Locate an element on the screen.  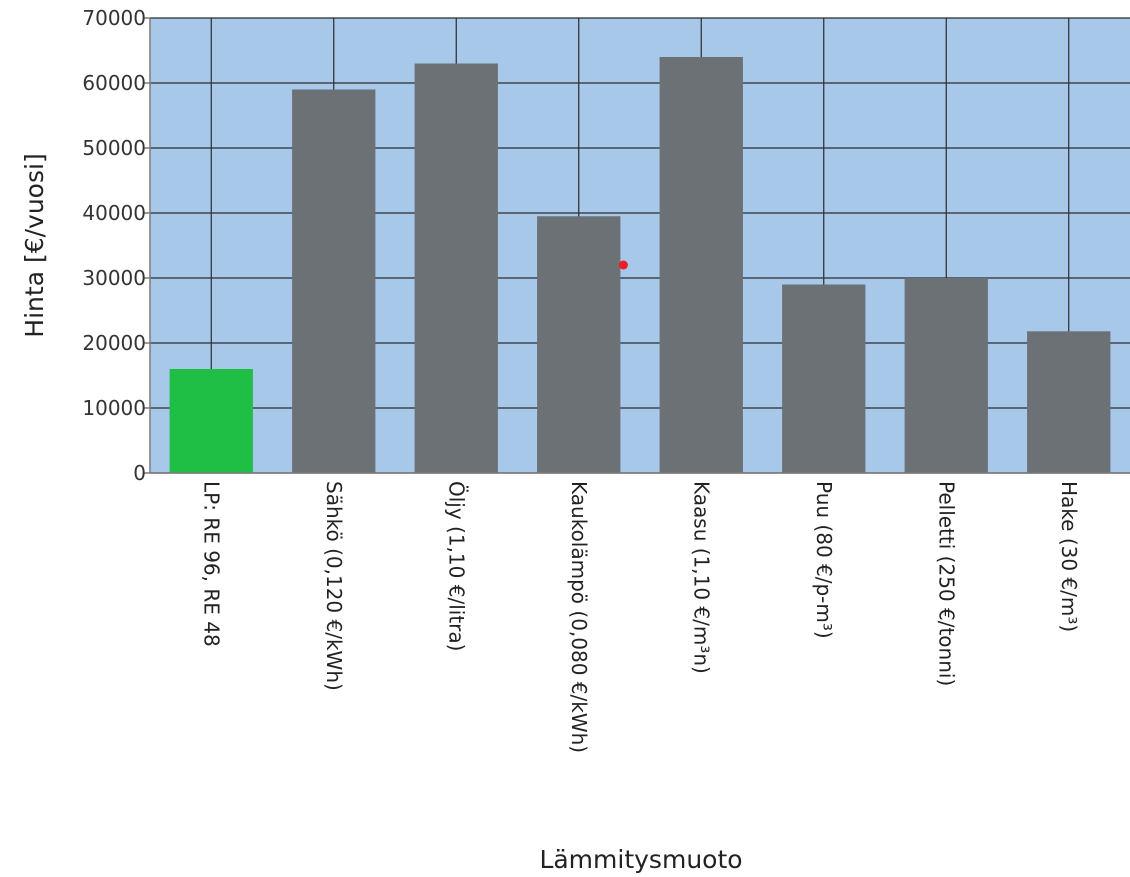
y-tick-label: 60000 is located at coordinates (114, 83).